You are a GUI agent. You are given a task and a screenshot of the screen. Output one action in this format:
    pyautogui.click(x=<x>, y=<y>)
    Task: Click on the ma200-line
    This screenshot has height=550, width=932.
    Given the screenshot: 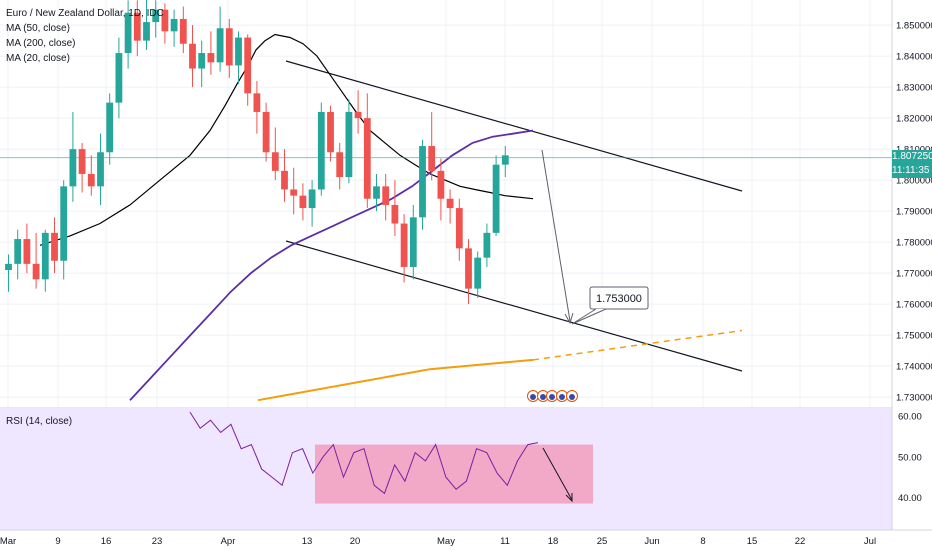 What is the action you would take?
    pyautogui.click(x=395, y=380)
    